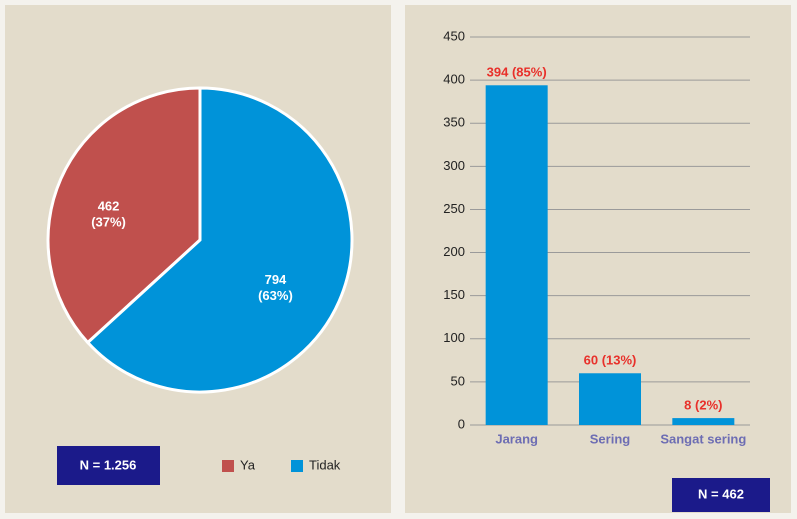 The image size is (797, 519). What do you see at coordinates (325, 464) in the screenshot?
I see `legend-label: Tidak` at bounding box center [325, 464].